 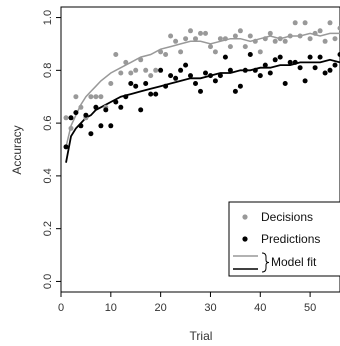 What do you see at coordinates (48, 122) in the screenshot?
I see `y-tick-label-3: 0.6` at bounding box center [48, 122].